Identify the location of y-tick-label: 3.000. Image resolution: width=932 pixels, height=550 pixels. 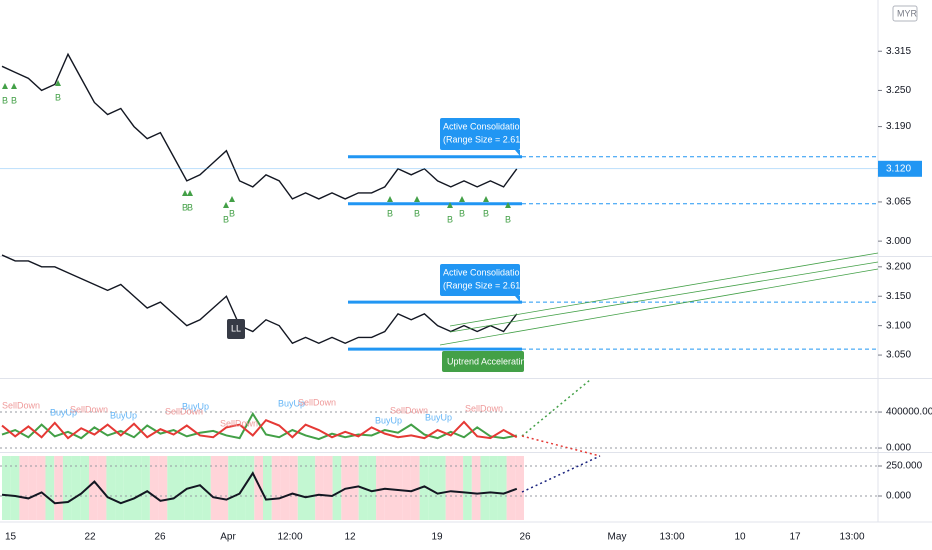
(898, 241).